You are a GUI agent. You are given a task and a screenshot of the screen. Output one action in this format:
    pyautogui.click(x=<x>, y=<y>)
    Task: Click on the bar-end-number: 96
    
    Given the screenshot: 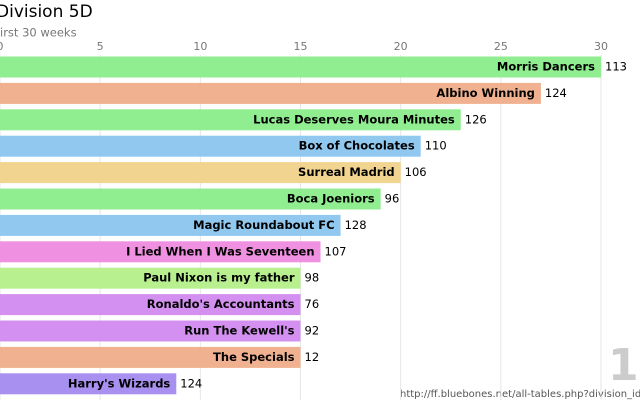 What is the action you would take?
    pyautogui.click(x=392, y=199)
    